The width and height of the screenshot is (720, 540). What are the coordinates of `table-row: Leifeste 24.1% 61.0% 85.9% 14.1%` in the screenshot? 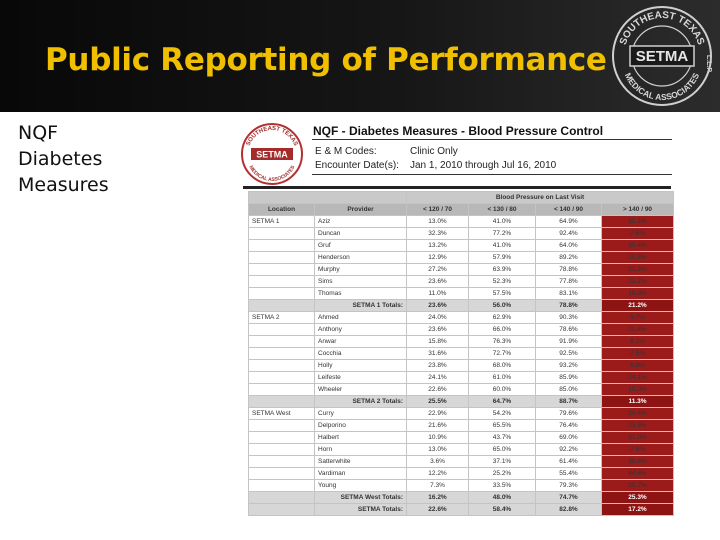 It's located at (461, 377).